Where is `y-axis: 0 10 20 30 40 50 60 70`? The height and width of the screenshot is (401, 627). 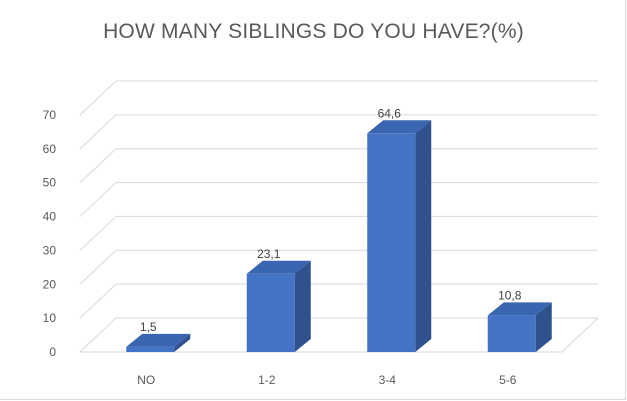 y-axis: 0 10 20 30 40 50 60 70 is located at coordinates (50, 233).